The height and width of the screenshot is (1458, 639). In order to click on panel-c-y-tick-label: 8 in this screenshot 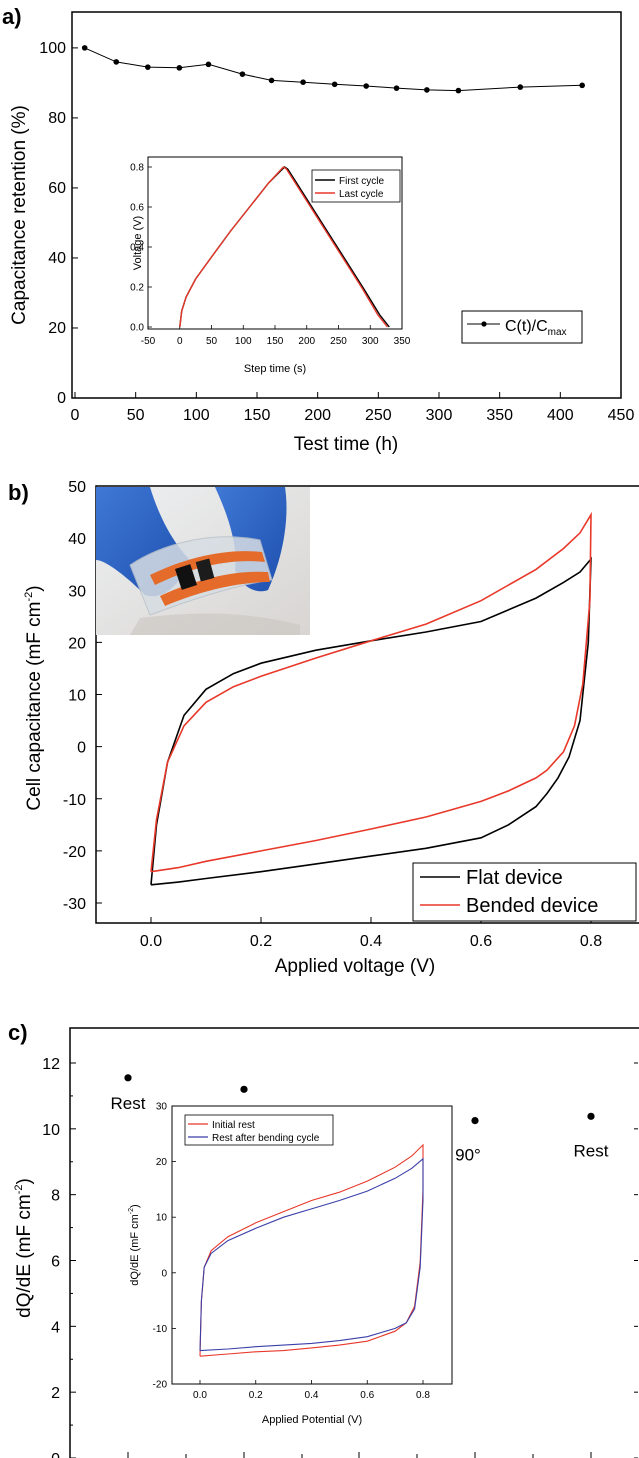, I will do `click(55, 1196)`.